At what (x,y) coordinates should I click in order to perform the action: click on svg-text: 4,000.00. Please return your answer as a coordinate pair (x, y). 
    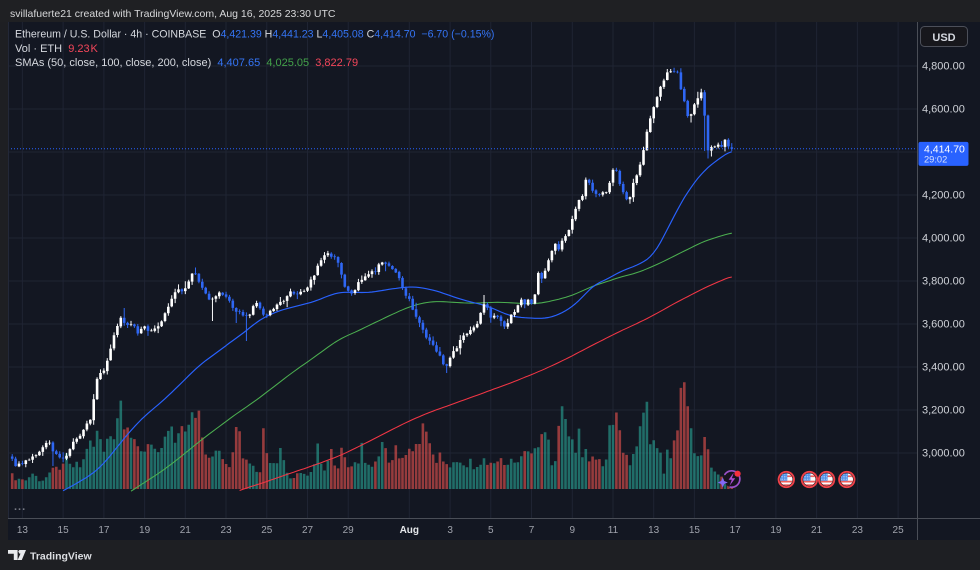
    Looking at the image, I should click on (943, 239).